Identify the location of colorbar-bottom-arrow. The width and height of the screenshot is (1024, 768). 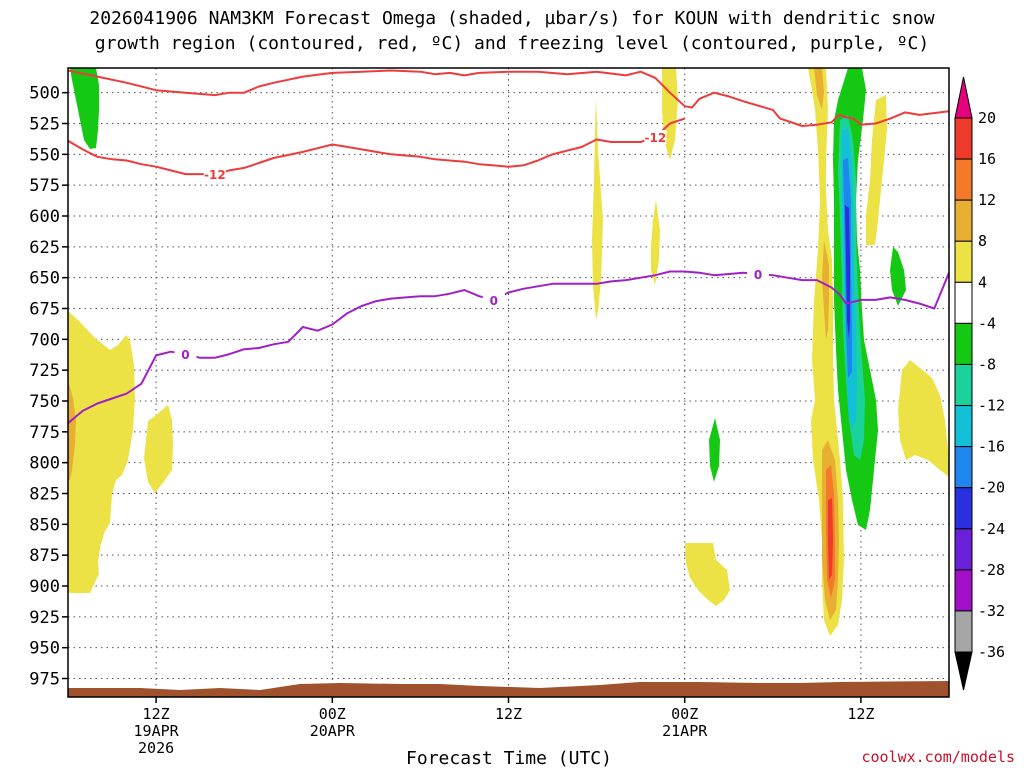
(963, 671).